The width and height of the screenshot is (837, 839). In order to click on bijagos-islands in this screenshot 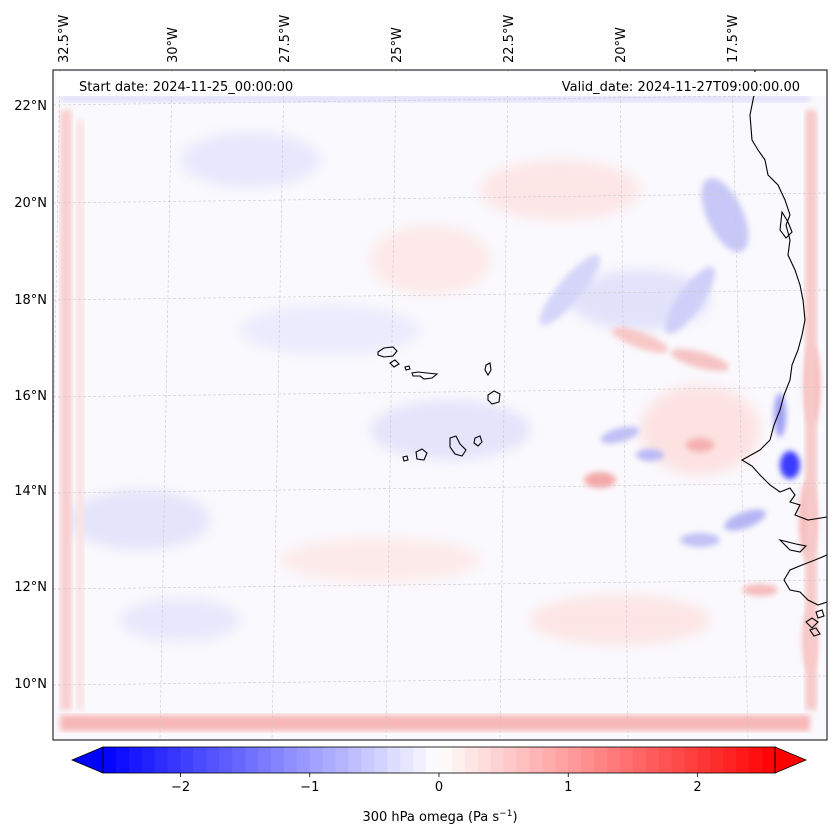, I will do `click(815, 623)`.